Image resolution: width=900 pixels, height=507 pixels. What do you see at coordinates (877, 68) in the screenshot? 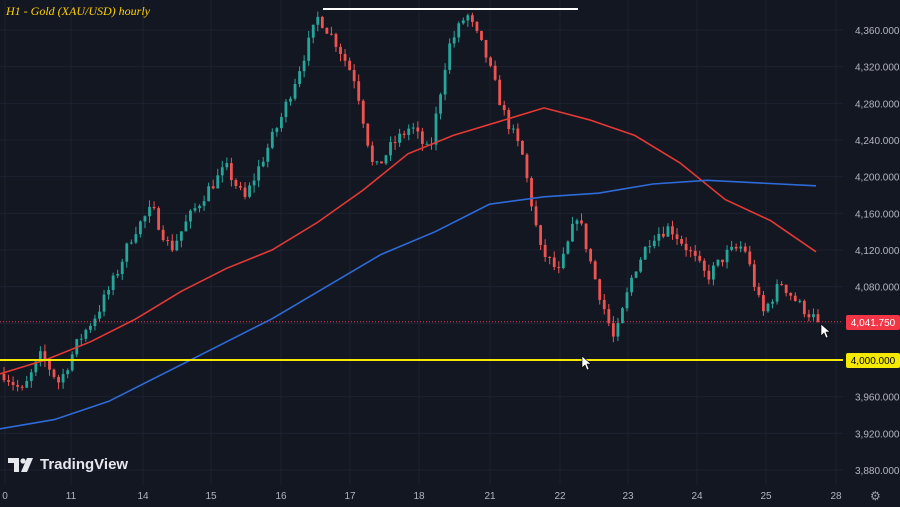
I see `y-tick-label: 4,320.000` at bounding box center [877, 68].